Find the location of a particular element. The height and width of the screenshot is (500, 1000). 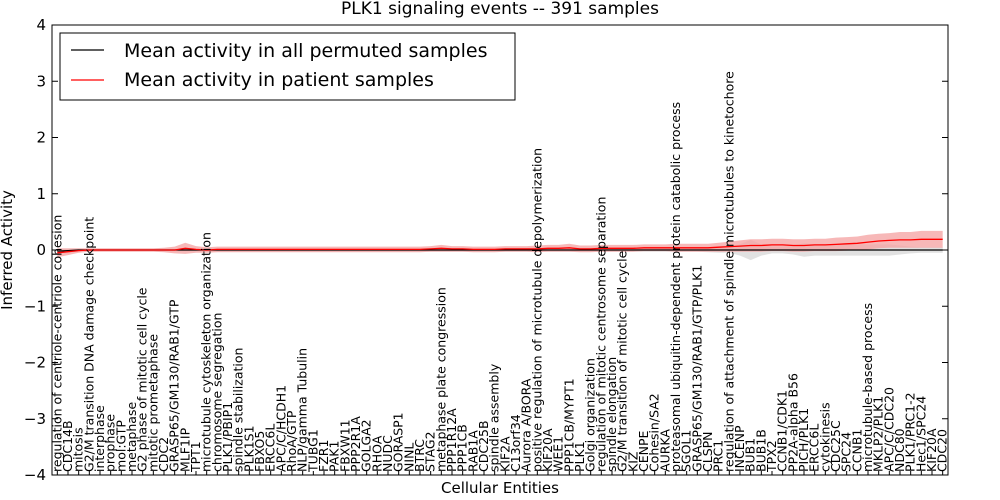

x-tick-label: PLK1 is located at coordinates (579, 456).